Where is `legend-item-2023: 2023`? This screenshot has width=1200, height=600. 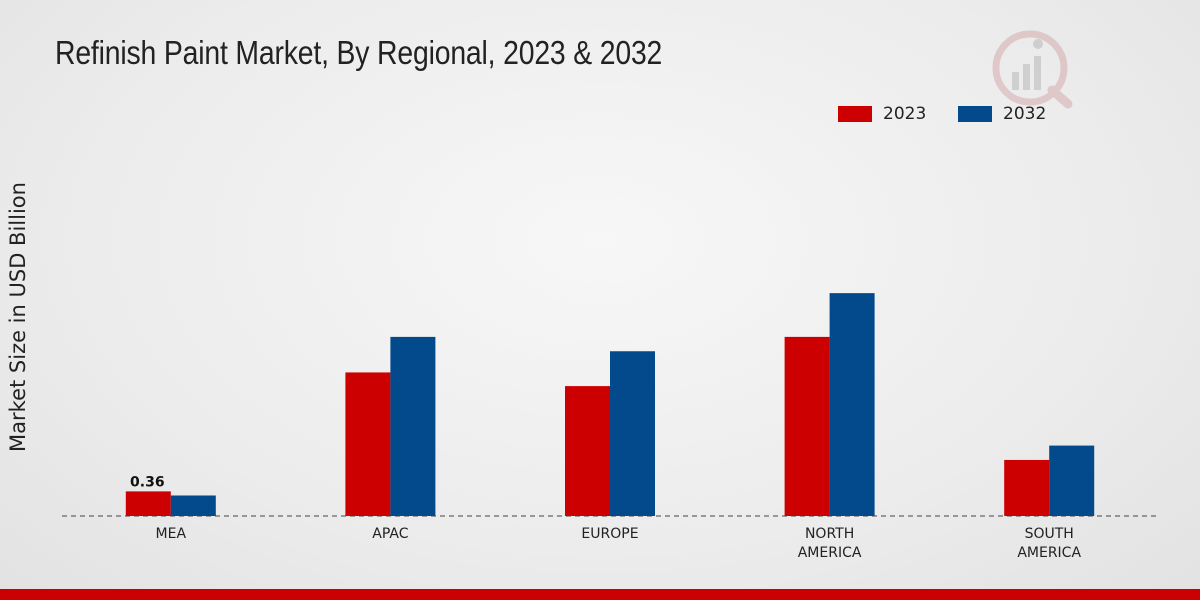
legend-item-2023: 2023 is located at coordinates (882, 114).